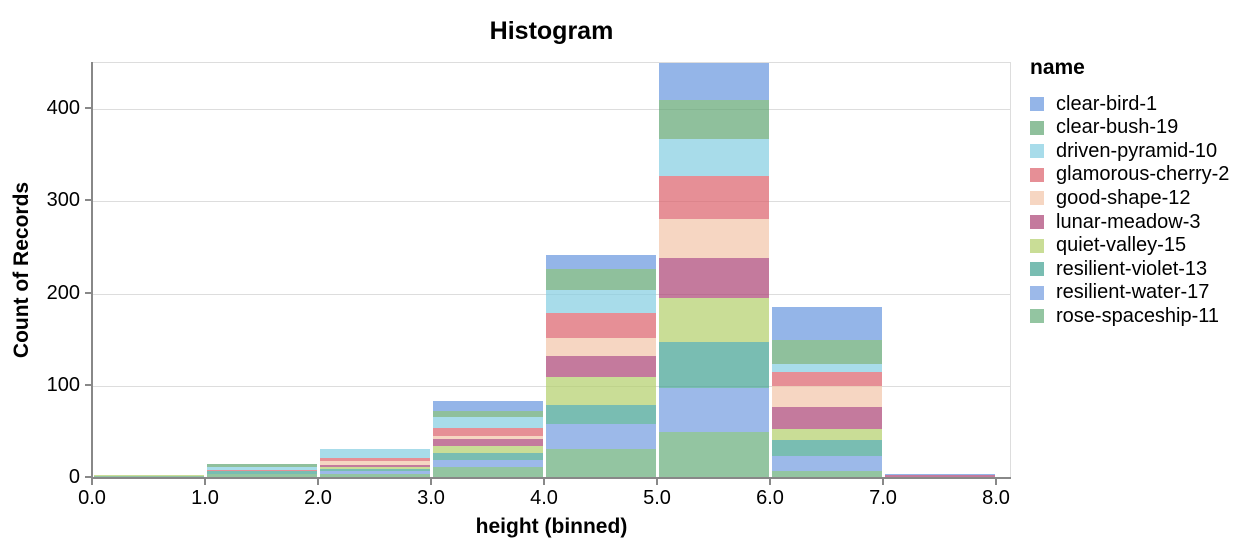 This screenshot has height=558, width=1252. Describe the element at coordinates (92, 498) in the screenshot. I see `x-tick-label: 0.0` at that location.